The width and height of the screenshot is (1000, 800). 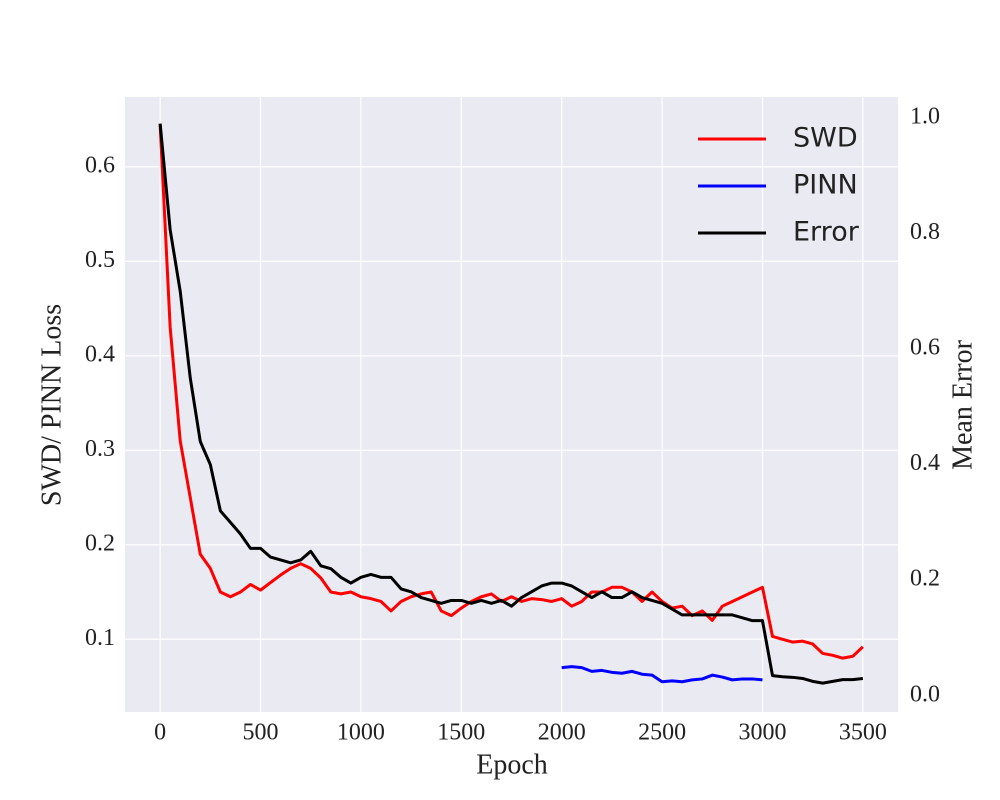 What do you see at coordinates (779, 185) in the screenshot?
I see `legend: SWD PINN Error` at bounding box center [779, 185].